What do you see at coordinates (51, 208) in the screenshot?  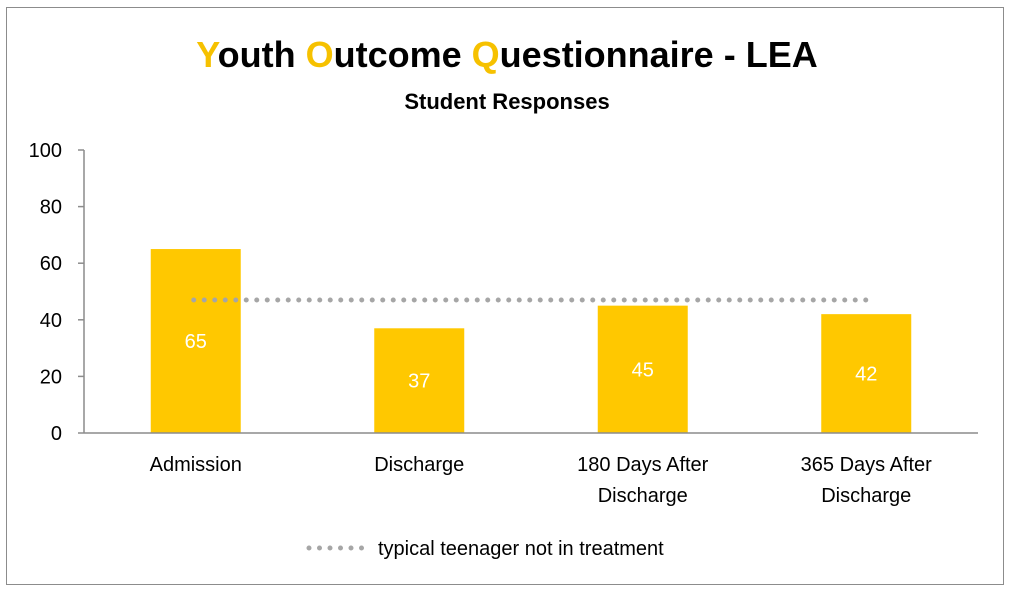 I see `y-tick-label: 80` at bounding box center [51, 208].